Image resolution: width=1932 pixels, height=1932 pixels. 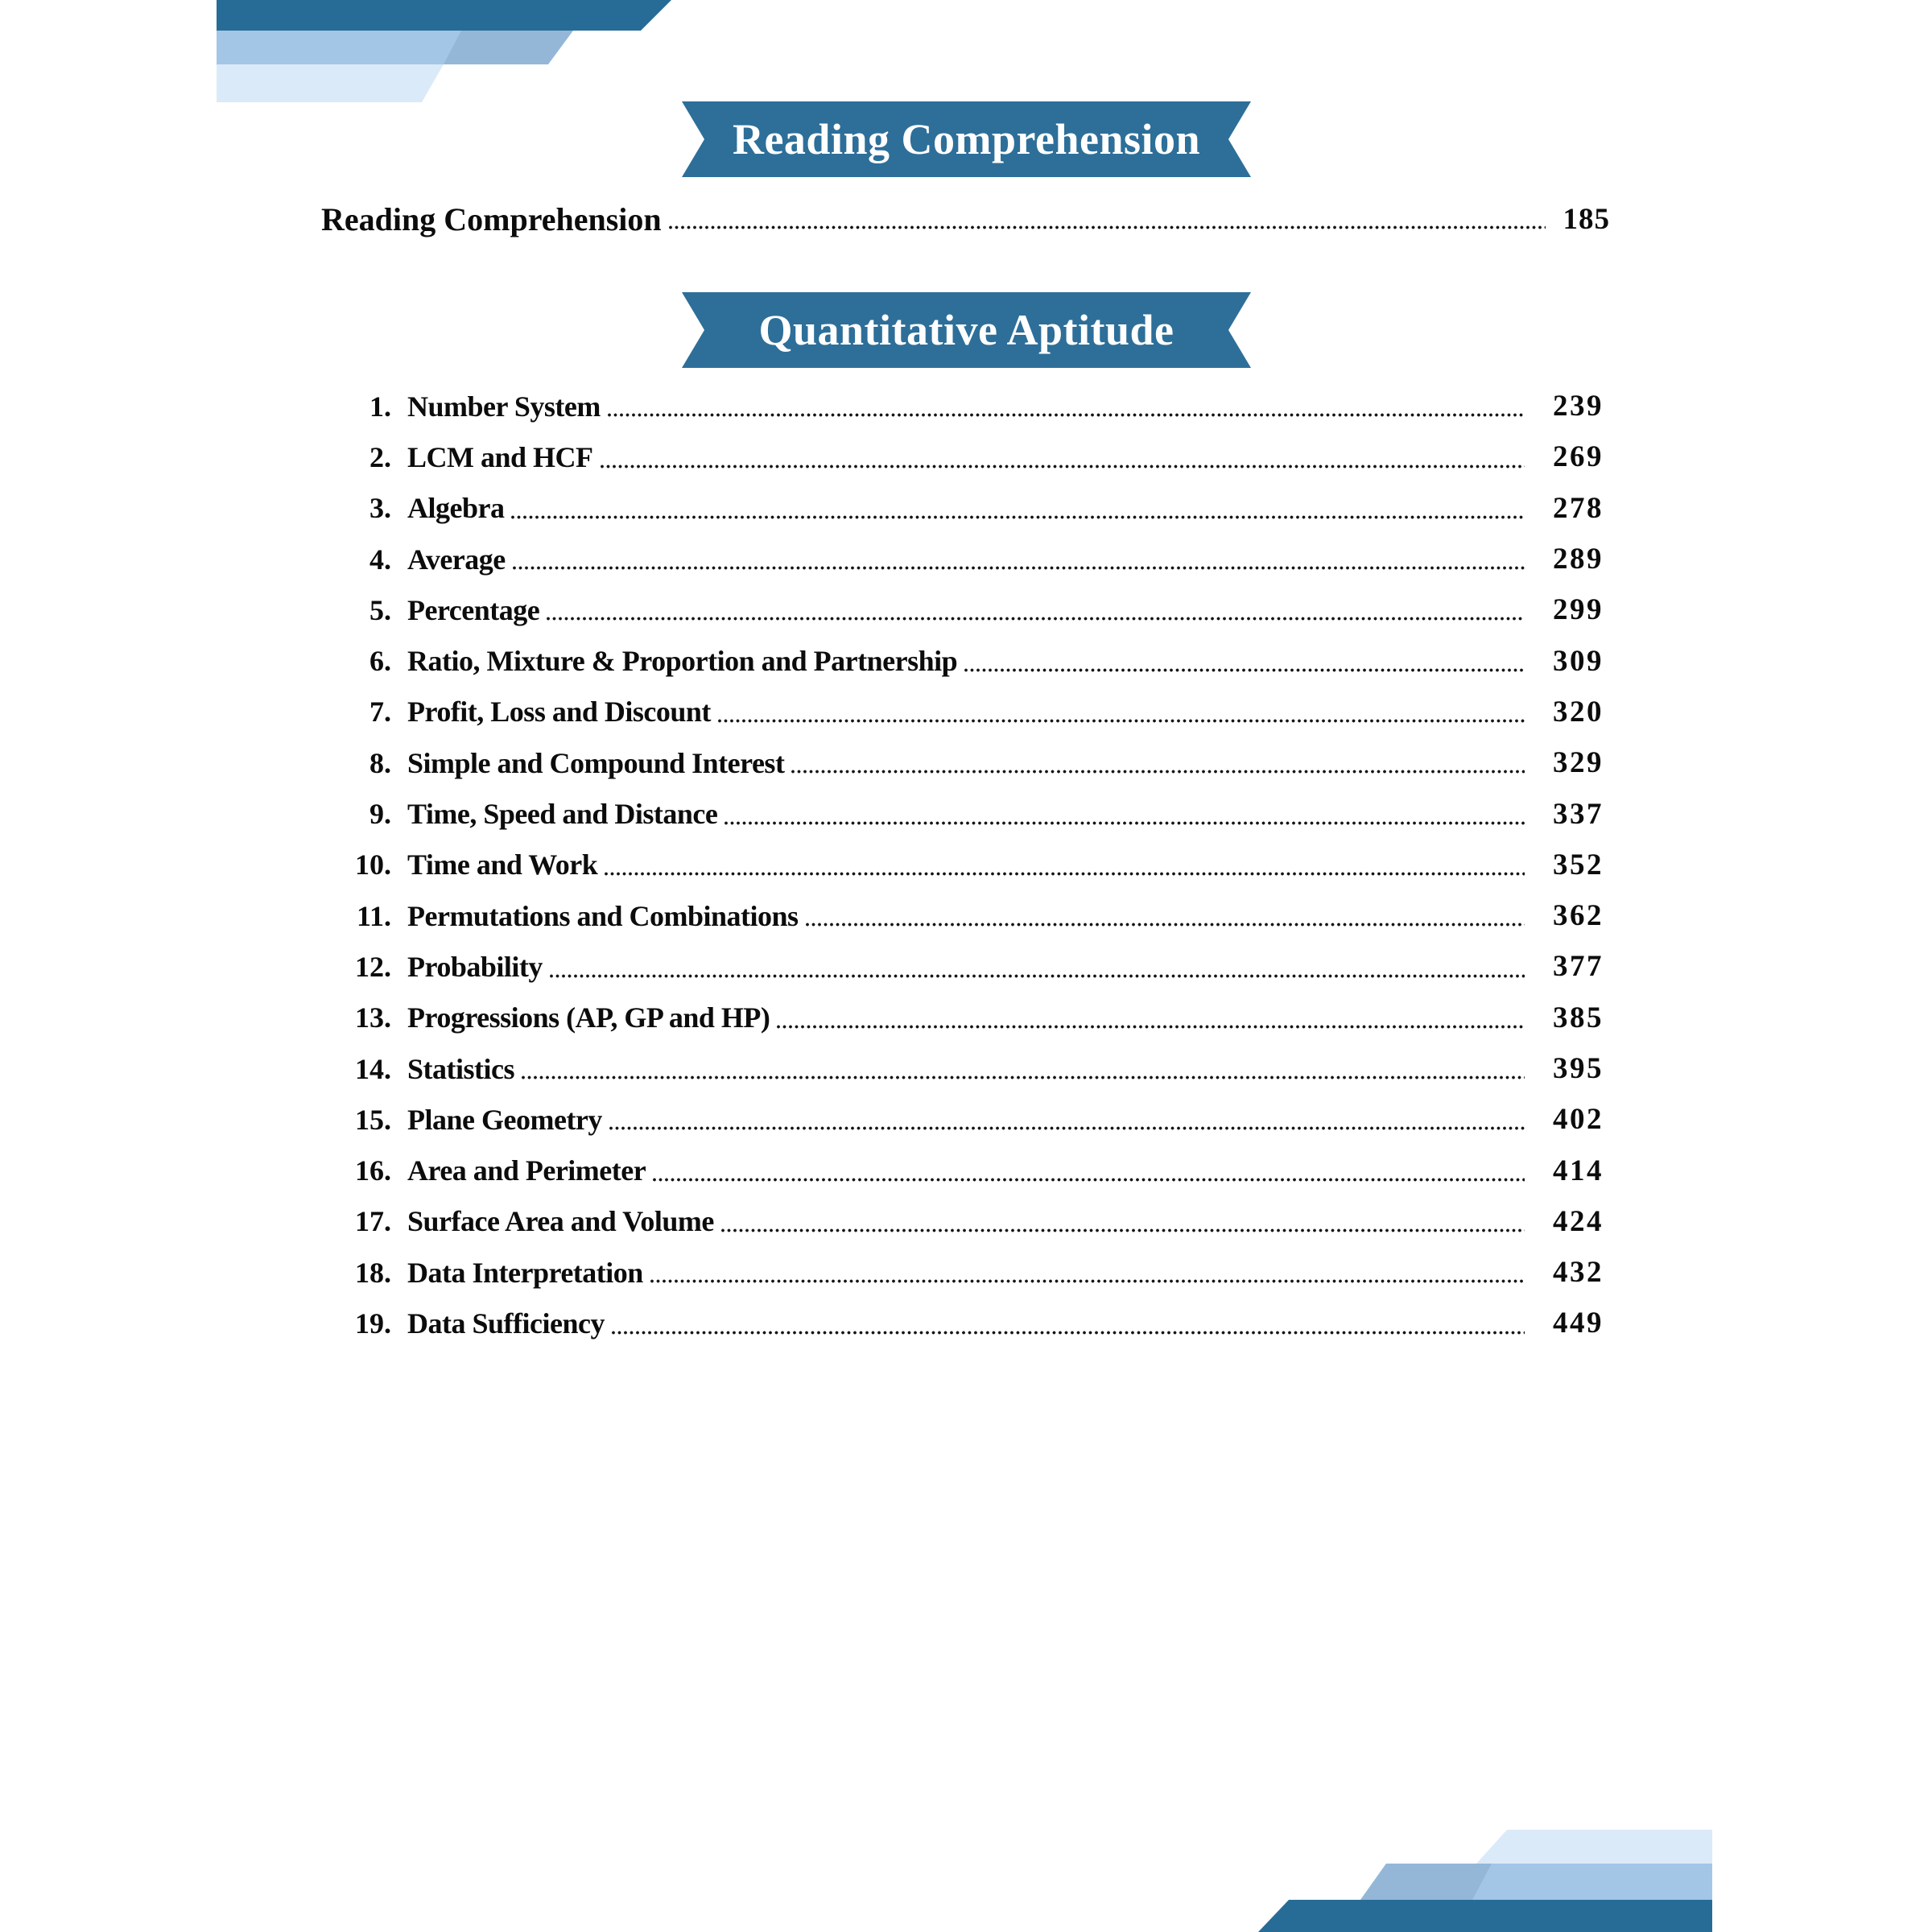 I want to click on chapter-title: LCM and HCF, so click(x=500, y=456).